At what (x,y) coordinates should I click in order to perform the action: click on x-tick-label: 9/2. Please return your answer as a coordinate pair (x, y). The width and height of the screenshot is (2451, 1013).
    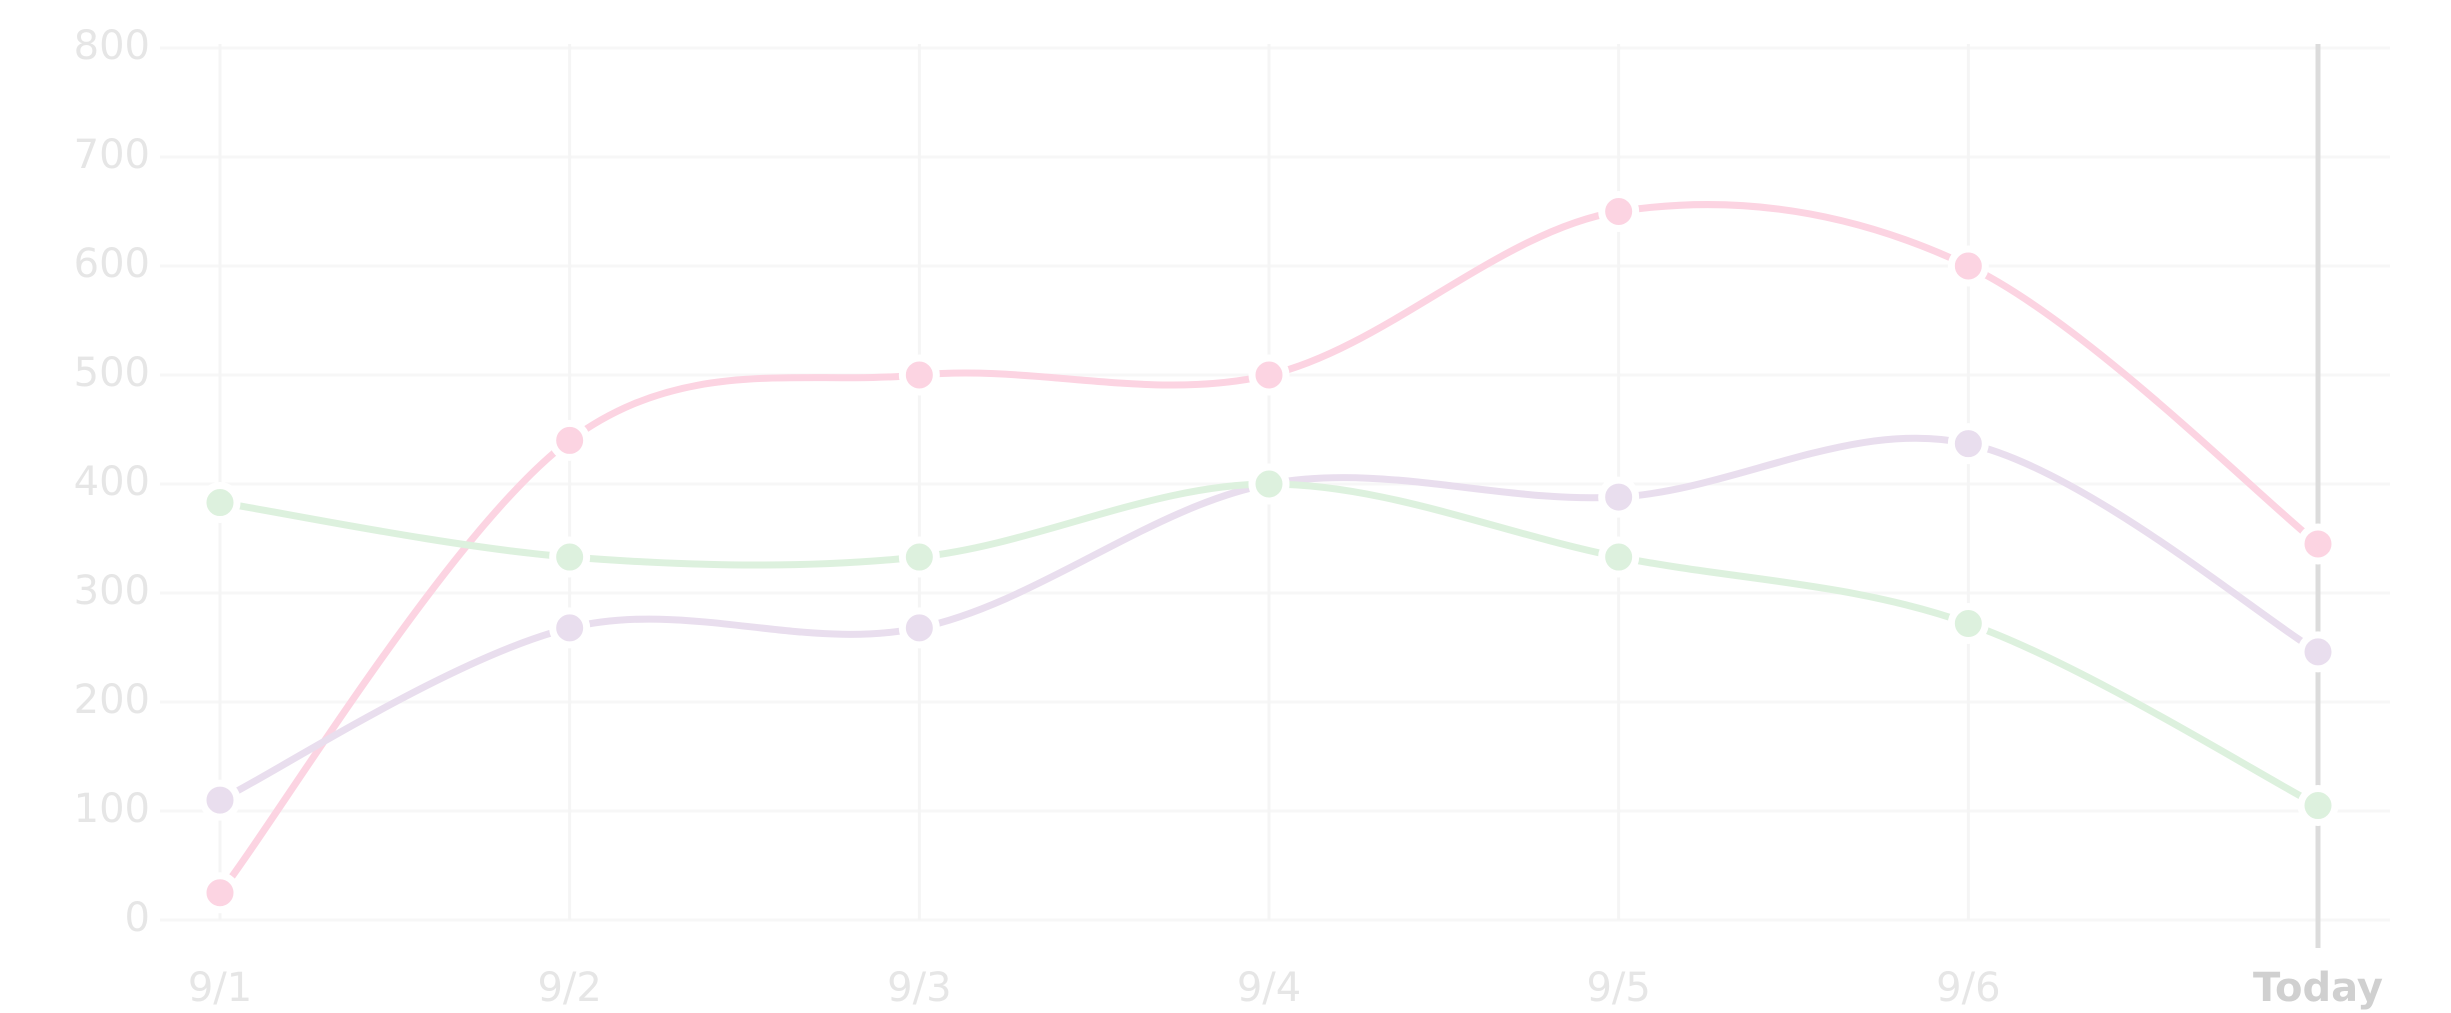
    Looking at the image, I should click on (569, 988).